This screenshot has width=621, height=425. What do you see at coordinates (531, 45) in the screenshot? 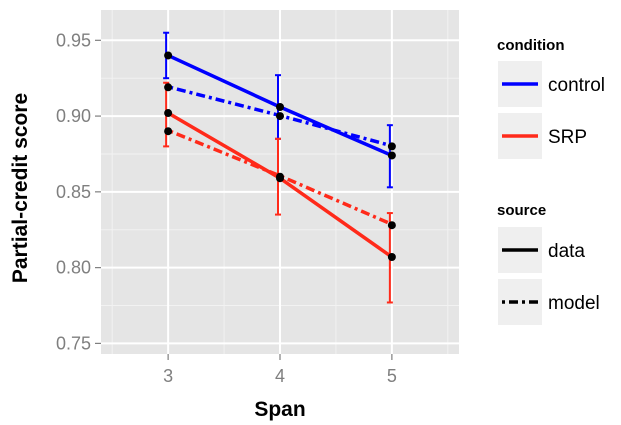
I see `legend-condition-title: condition` at bounding box center [531, 45].